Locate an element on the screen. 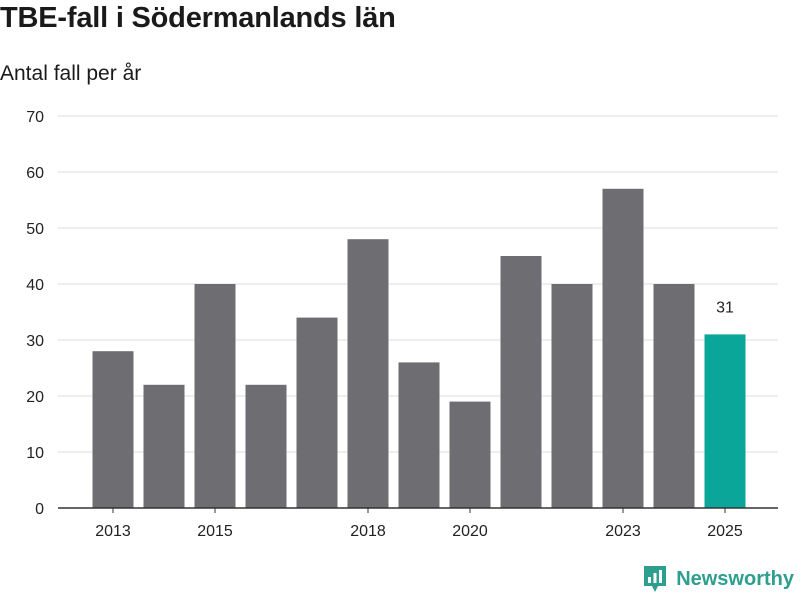 Image resolution: width=800 pixels, height=600 pixels. y-tick-label-50: 50 is located at coordinates (35, 229).